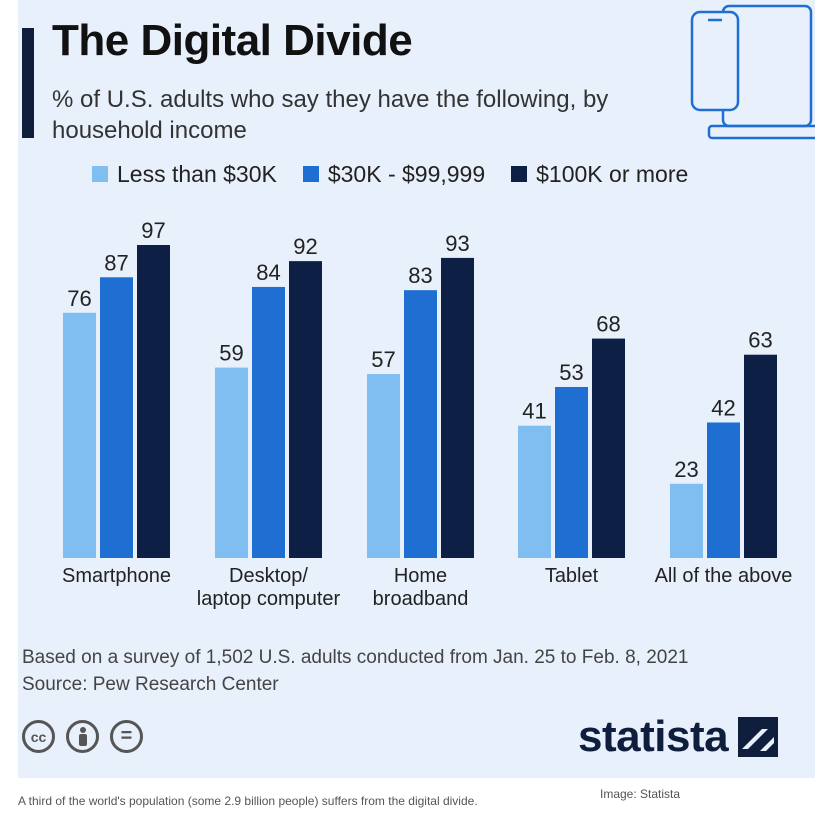  I want to click on data-label: 84, so click(268, 272).